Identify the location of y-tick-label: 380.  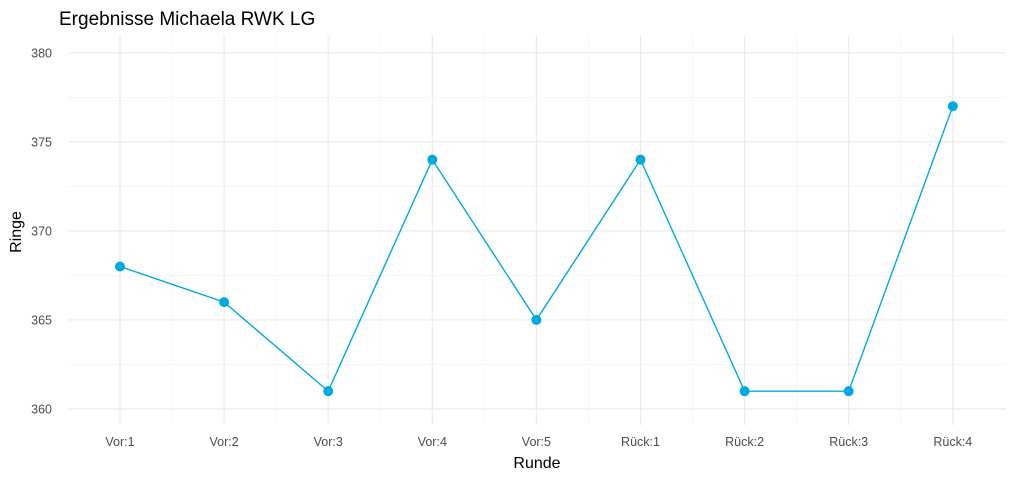
(41, 53).